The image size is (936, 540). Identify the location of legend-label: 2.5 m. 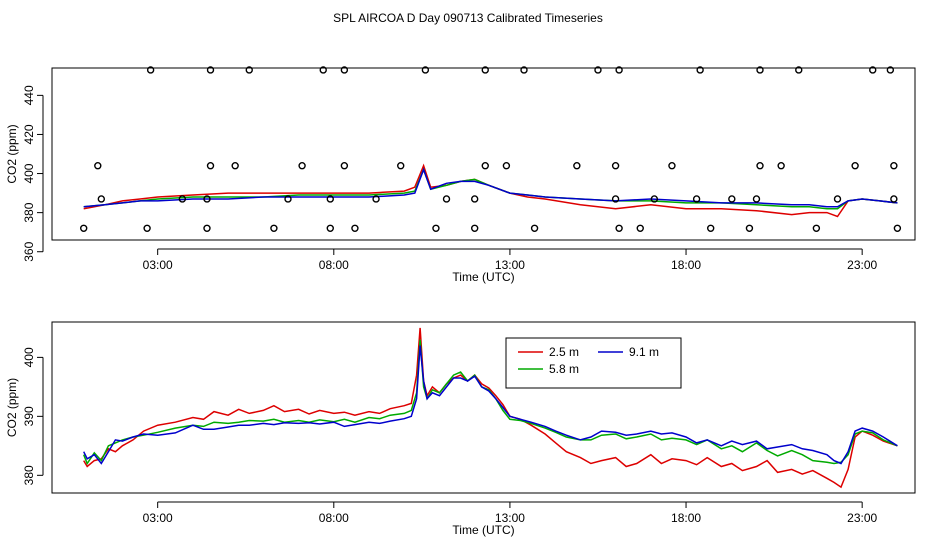
(564, 352).